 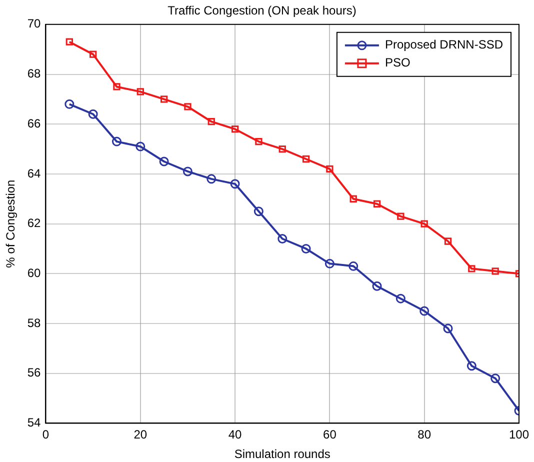 What do you see at coordinates (34, 423) in the screenshot?
I see `y-tick-label: 54` at bounding box center [34, 423].